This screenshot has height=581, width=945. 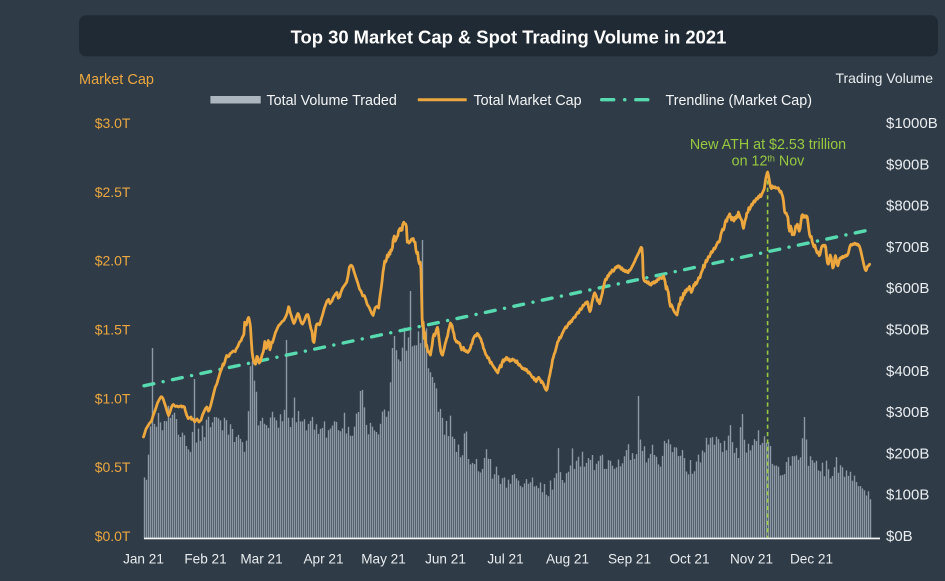 What do you see at coordinates (912, 123) in the screenshot?
I see `svg-text: $1000B` at bounding box center [912, 123].